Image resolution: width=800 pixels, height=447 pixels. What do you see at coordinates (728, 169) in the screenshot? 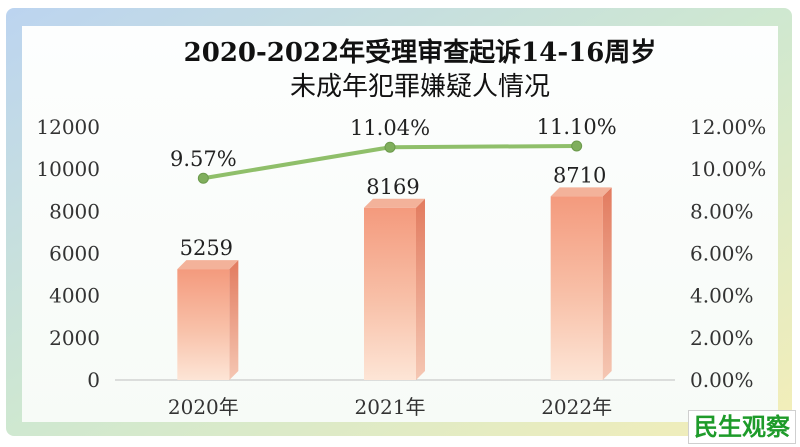
I see `y-right-tick-label: 10.00%` at bounding box center [728, 169].